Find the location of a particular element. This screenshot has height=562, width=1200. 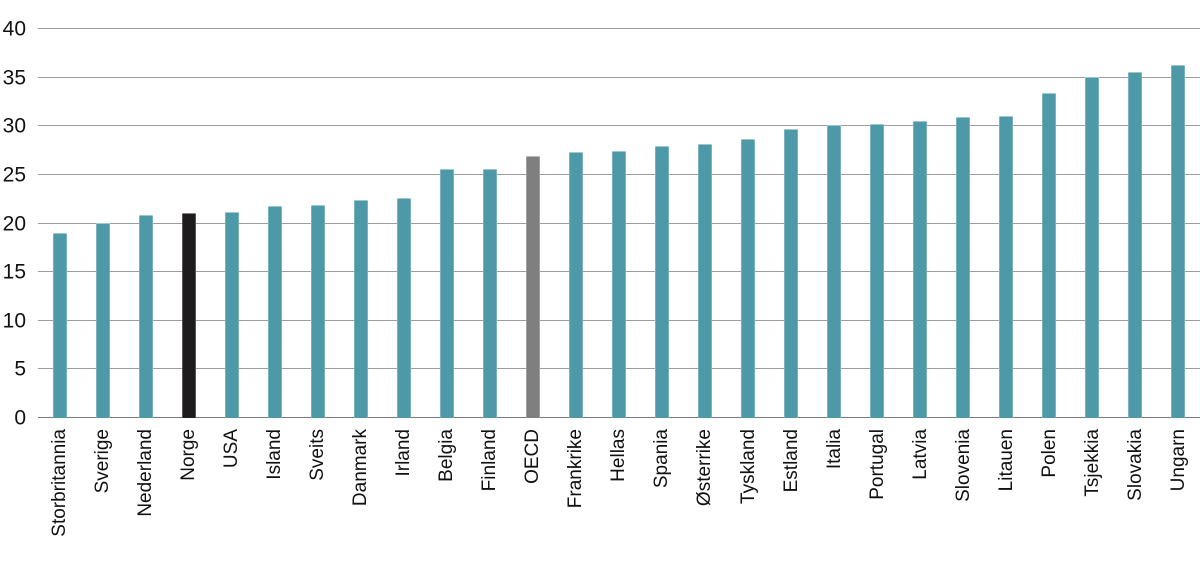

bar-column-polen is located at coordinates (1049, 223).